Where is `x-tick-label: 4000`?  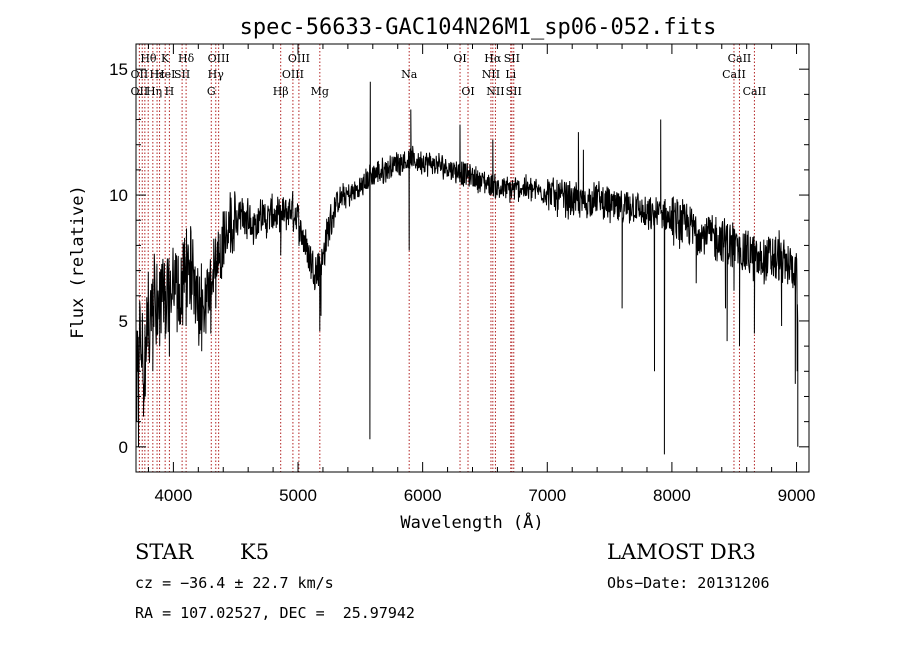
x-tick-label: 4000 is located at coordinates (173, 495).